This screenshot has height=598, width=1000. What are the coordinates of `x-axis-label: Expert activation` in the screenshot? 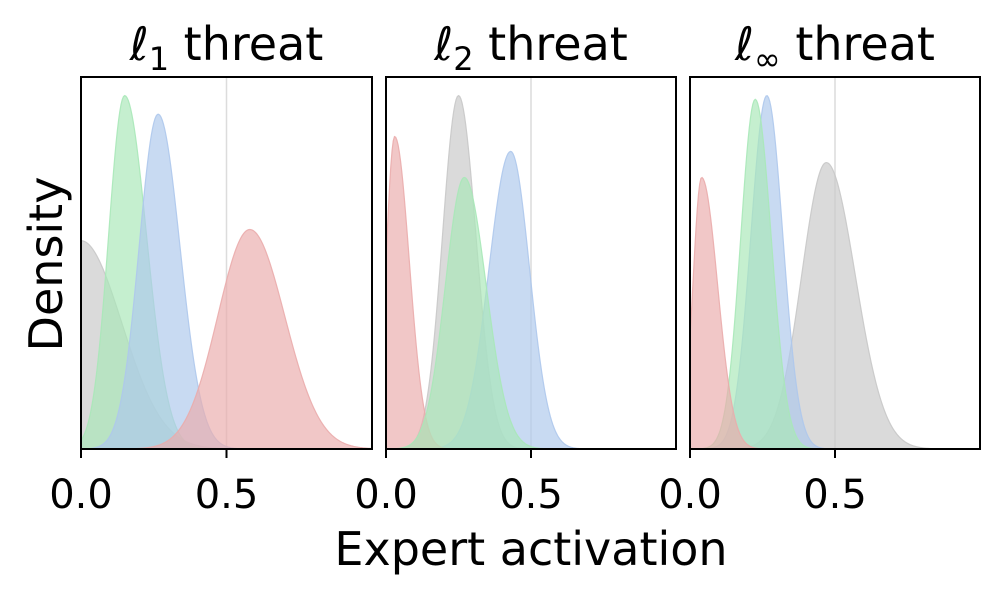 It's located at (530, 549).